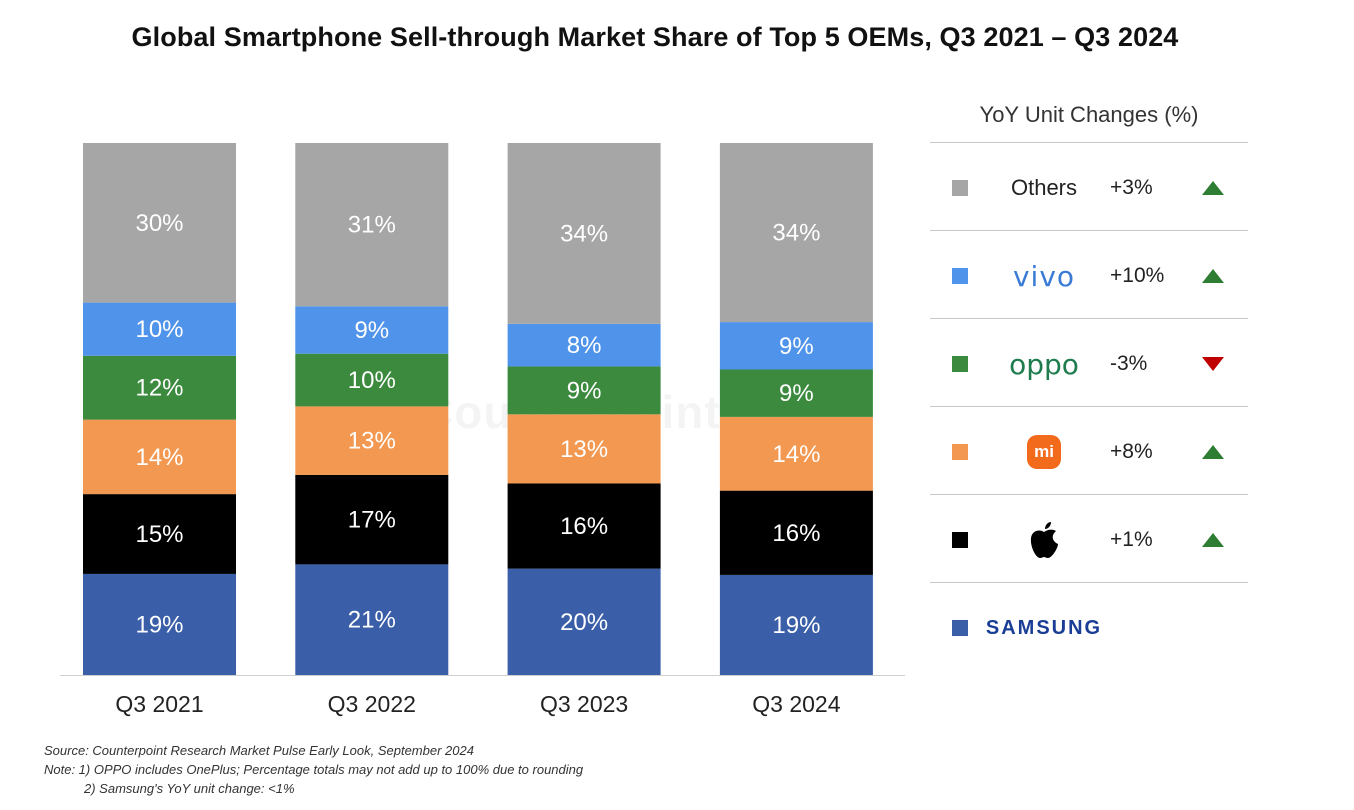 This screenshot has height=810, width=1354. Describe the element at coordinates (584, 704) in the screenshot. I see `category-label-3: Q3 2023` at that location.